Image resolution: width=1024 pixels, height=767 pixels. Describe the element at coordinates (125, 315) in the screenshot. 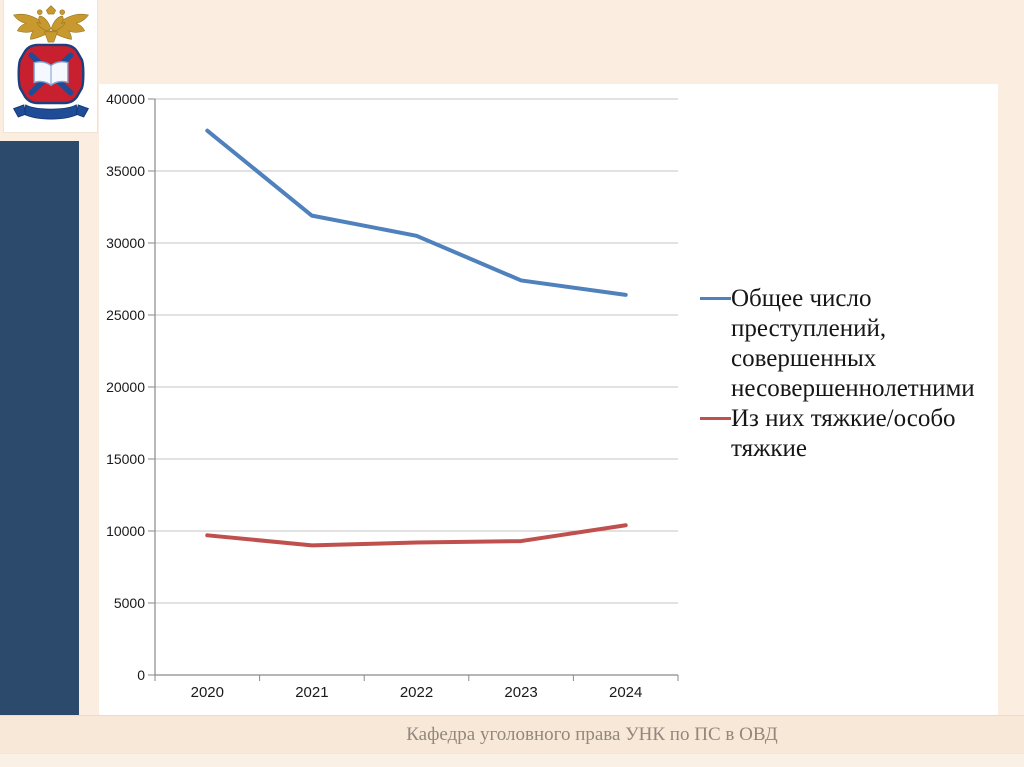

I see `y-tick-label: 25000` at that location.